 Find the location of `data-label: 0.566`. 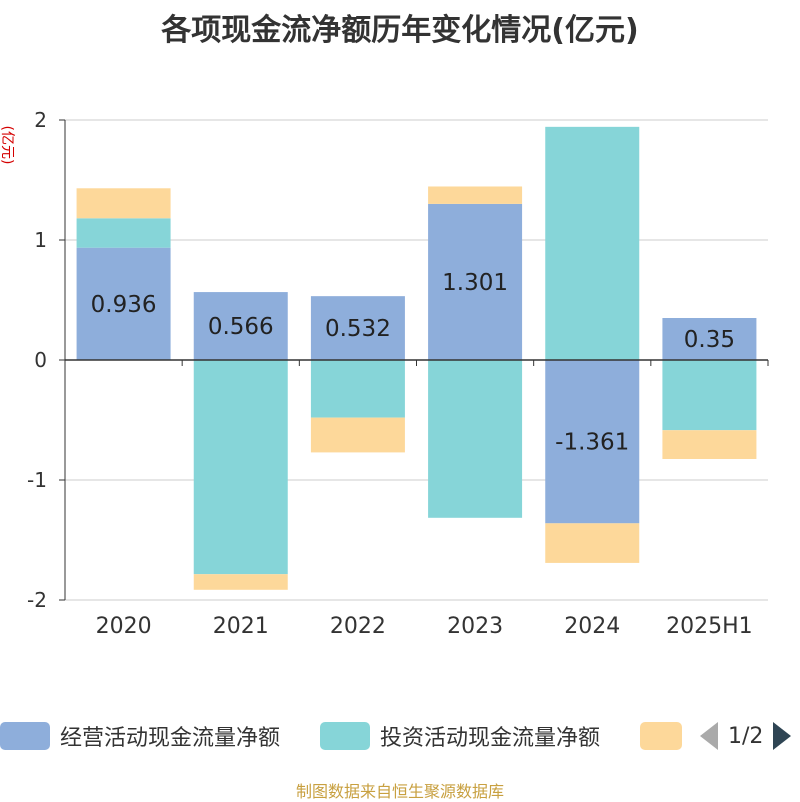

data-label: 0.566 is located at coordinates (241, 327).